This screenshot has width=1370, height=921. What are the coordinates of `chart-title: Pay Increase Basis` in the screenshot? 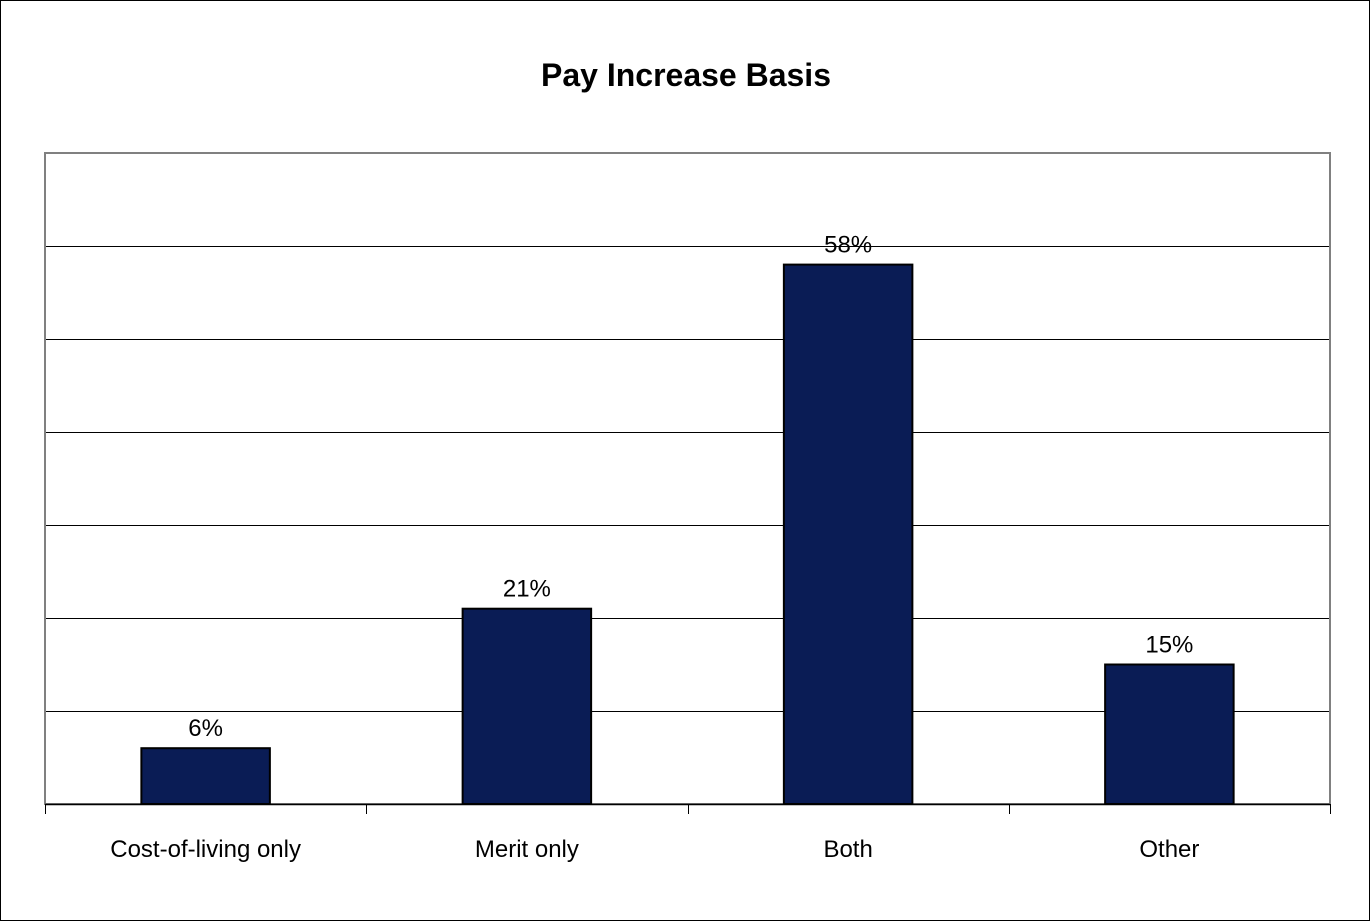 It's located at (686, 75).